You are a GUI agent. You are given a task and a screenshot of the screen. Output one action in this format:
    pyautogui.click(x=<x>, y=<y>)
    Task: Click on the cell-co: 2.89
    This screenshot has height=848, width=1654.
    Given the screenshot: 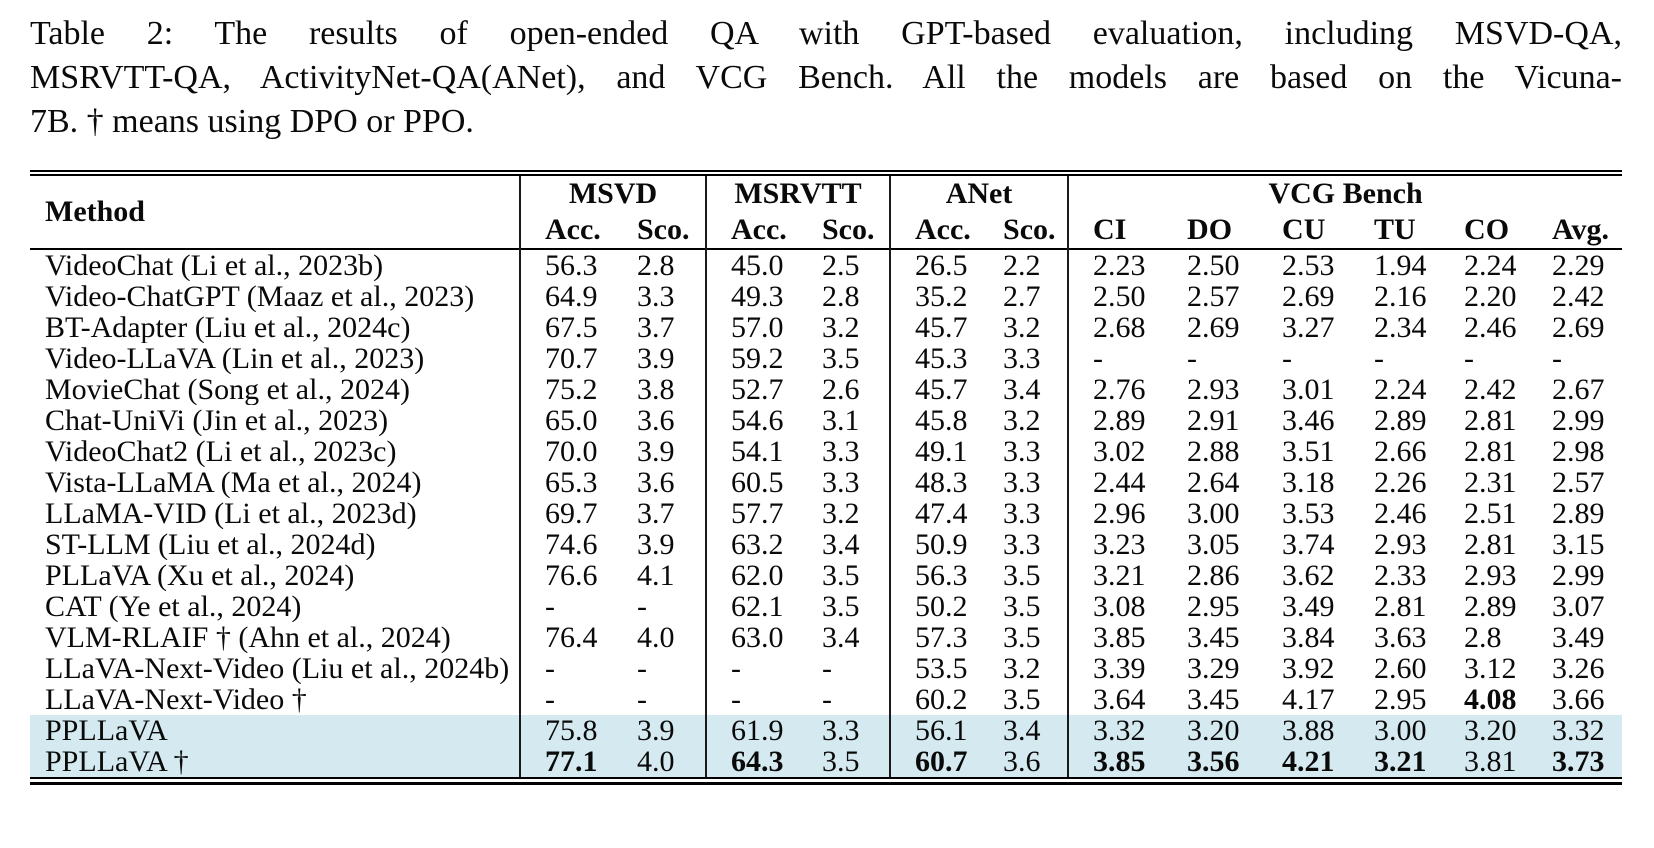 What is the action you would take?
    pyautogui.click(x=1490, y=606)
    